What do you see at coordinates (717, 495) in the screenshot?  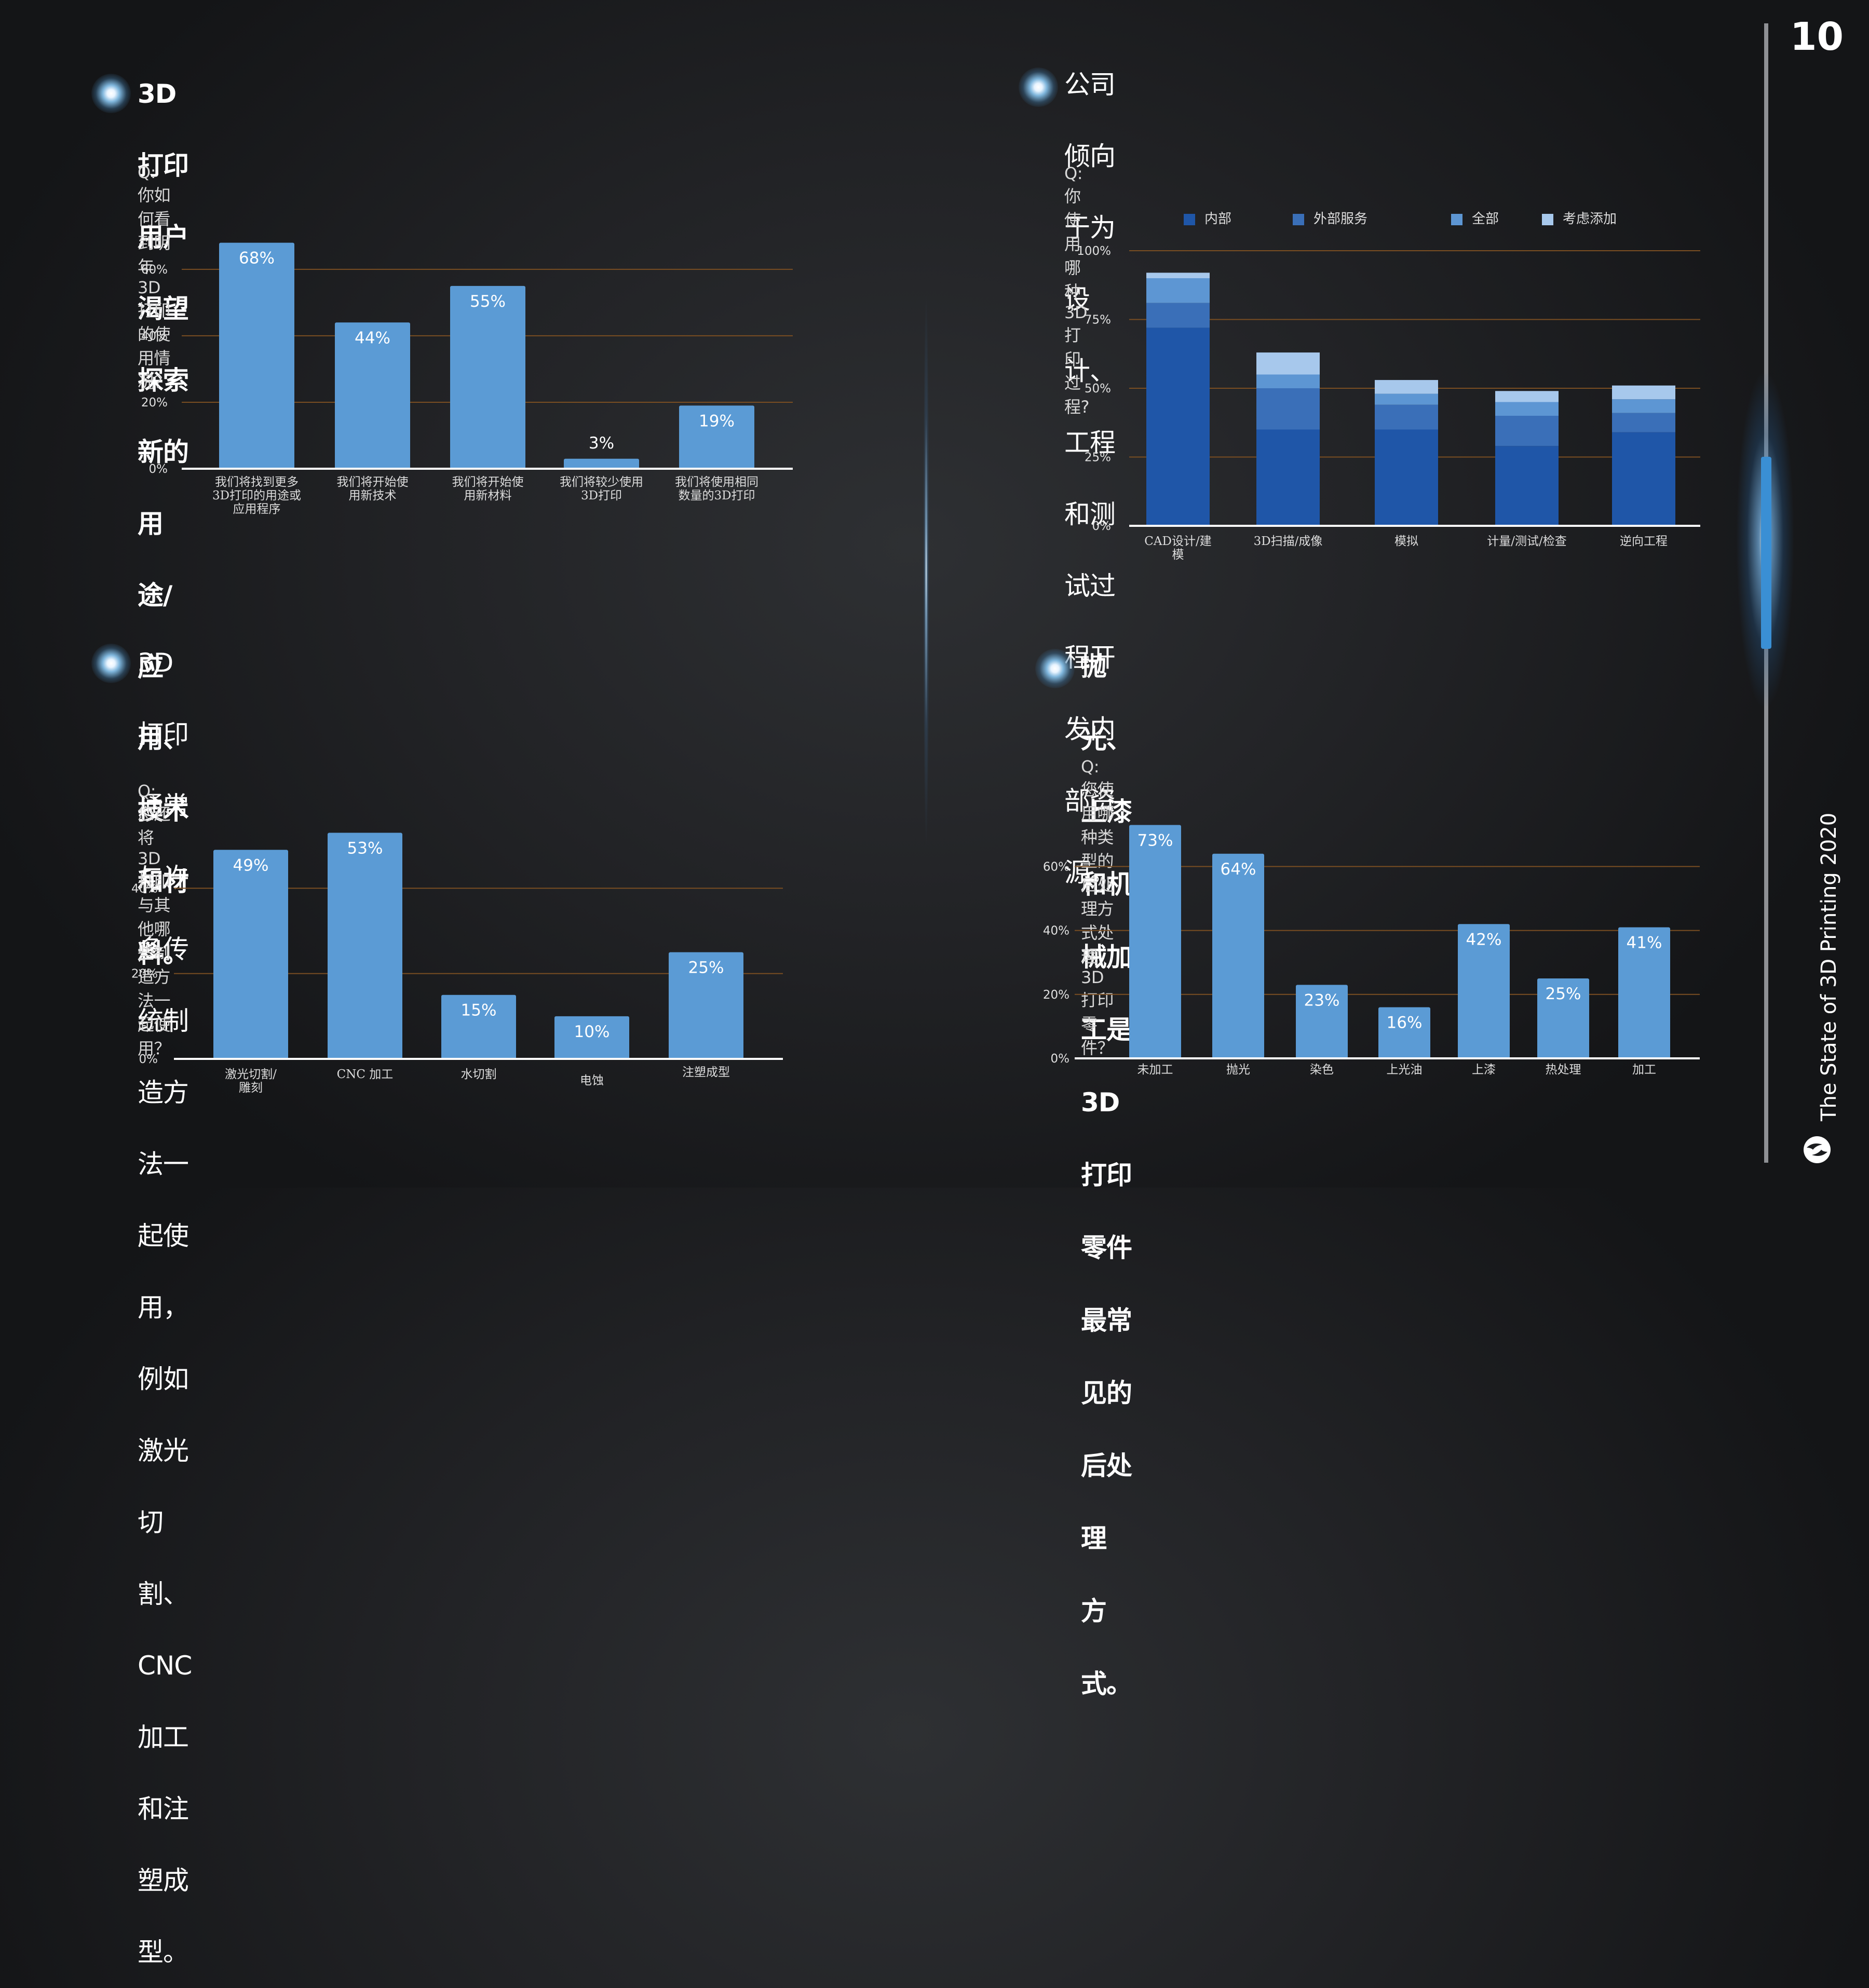 I see `category-label: 数量的3D打印` at bounding box center [717, 495].